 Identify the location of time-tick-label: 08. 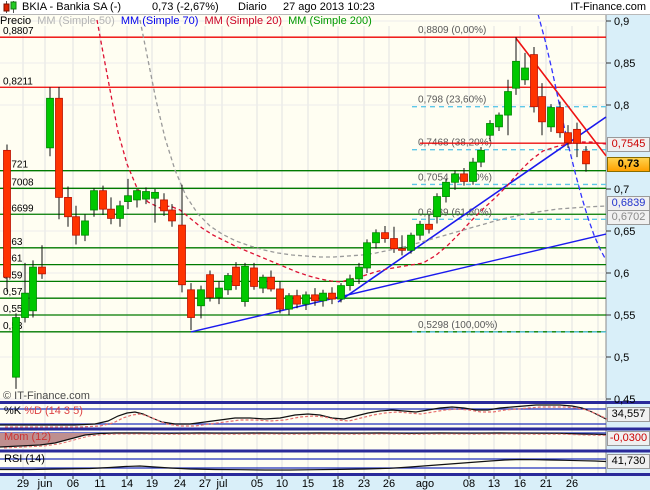
(469, 484).